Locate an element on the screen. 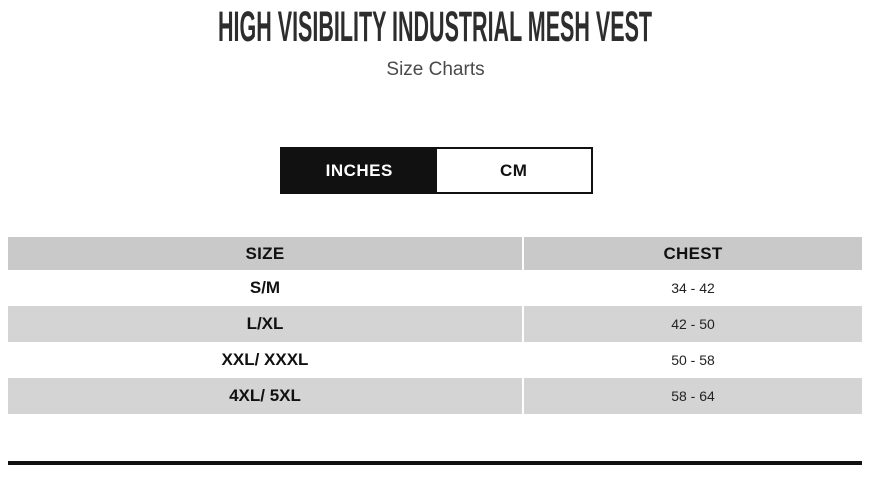  table-row: L/XL 42 - 50 is located at coordinates (435, 324).